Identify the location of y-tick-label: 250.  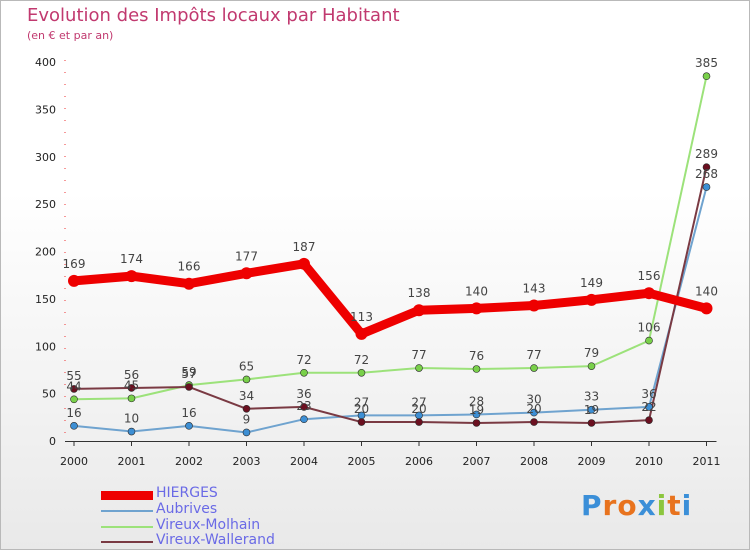
(45, 204).